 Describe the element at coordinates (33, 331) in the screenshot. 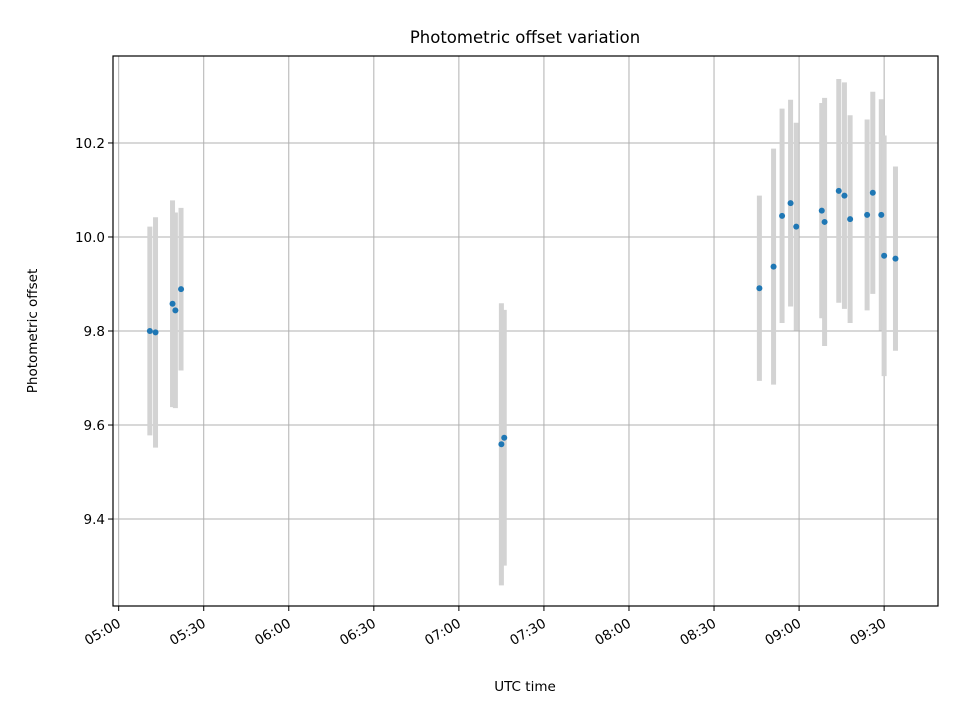

I see `y-axis-label: Photometric offset` at that location.